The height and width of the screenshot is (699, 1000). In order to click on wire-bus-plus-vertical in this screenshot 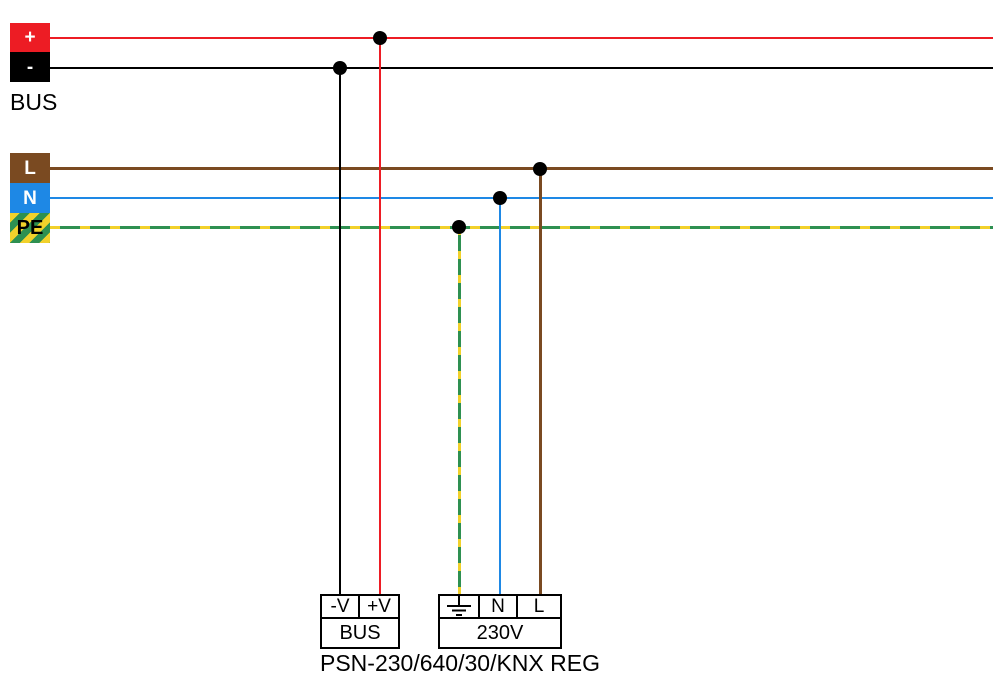, I will do `click(380, 316)`.